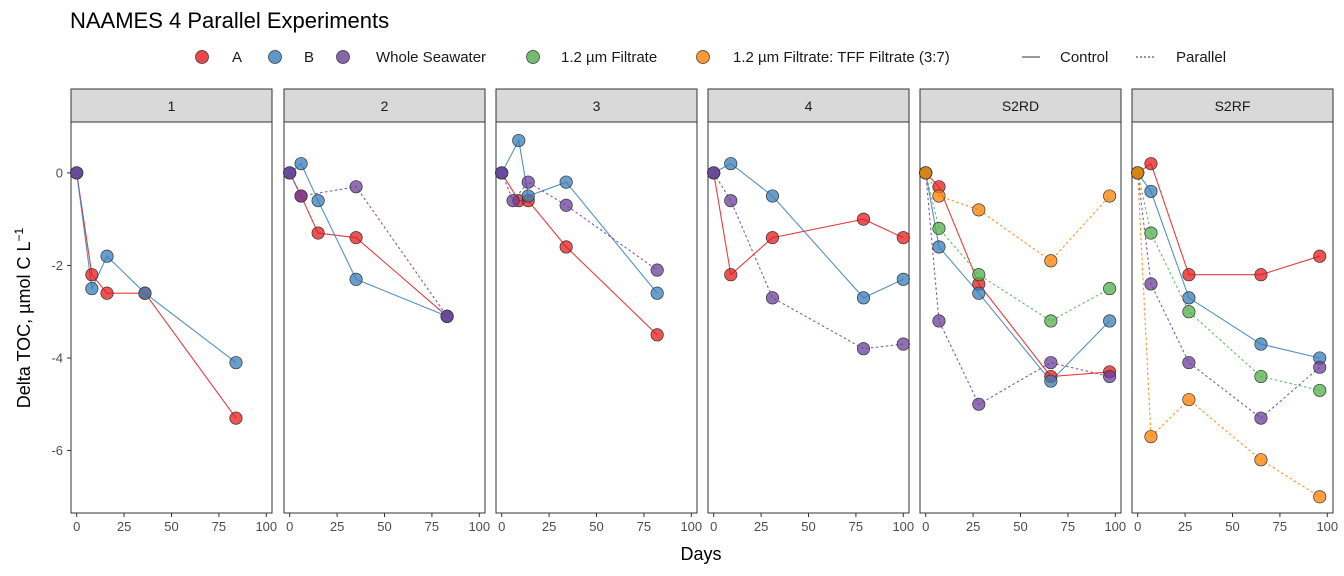 The height and width of the screenshot is (576, 1344). What do you see at coordinates (237, 57) in the screenshot?
I see `legend-label-0: A` at bounding box center [237, 57].